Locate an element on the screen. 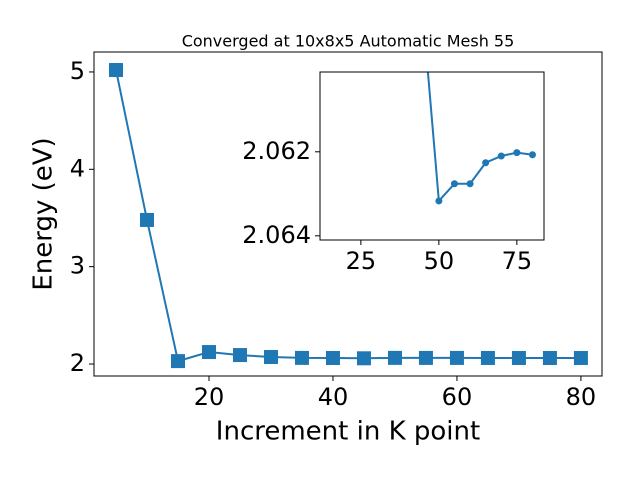  x-tick-label: 75 is located at coordinates (517, 261).